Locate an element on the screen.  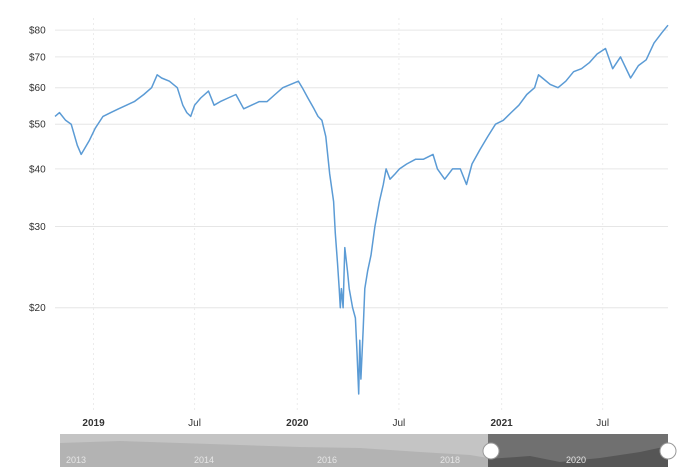
navigator-year-label: 2014 is located at coordinates (204, 460).